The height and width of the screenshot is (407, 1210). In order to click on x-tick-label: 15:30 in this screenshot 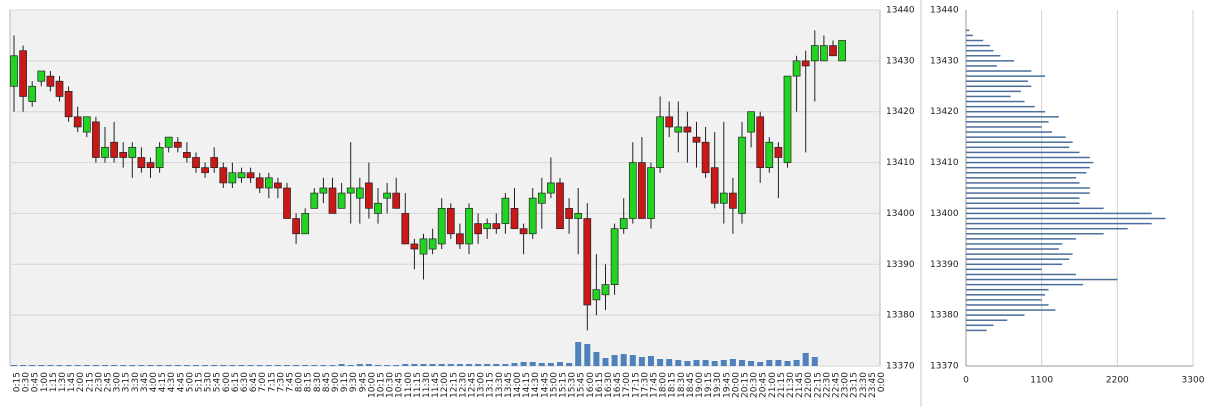, I will do `click(573, 385)`.